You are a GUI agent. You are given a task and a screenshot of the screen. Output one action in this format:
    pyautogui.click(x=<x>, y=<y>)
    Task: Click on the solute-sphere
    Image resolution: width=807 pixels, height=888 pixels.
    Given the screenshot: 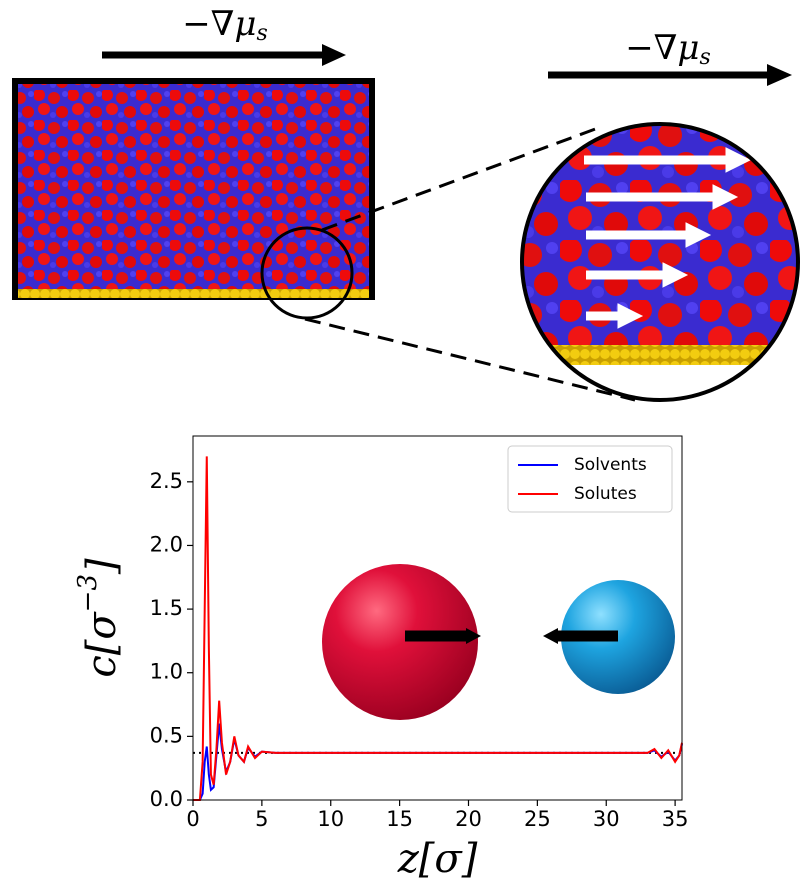 What is the action you would take?
    pyautogui.click(x=400, y=642)
    